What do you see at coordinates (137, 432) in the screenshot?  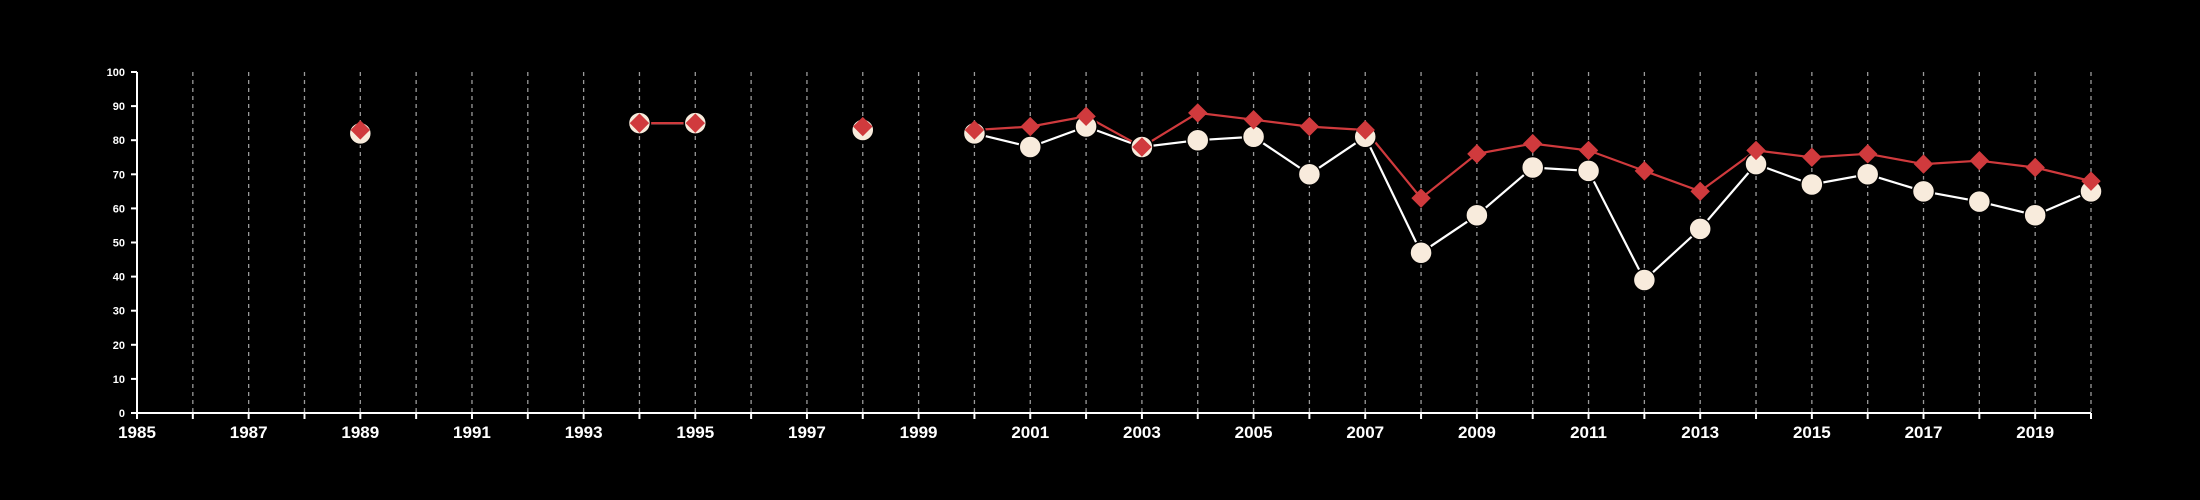 I see `x-tick-label: 1985` at bounding box center [137, 432].